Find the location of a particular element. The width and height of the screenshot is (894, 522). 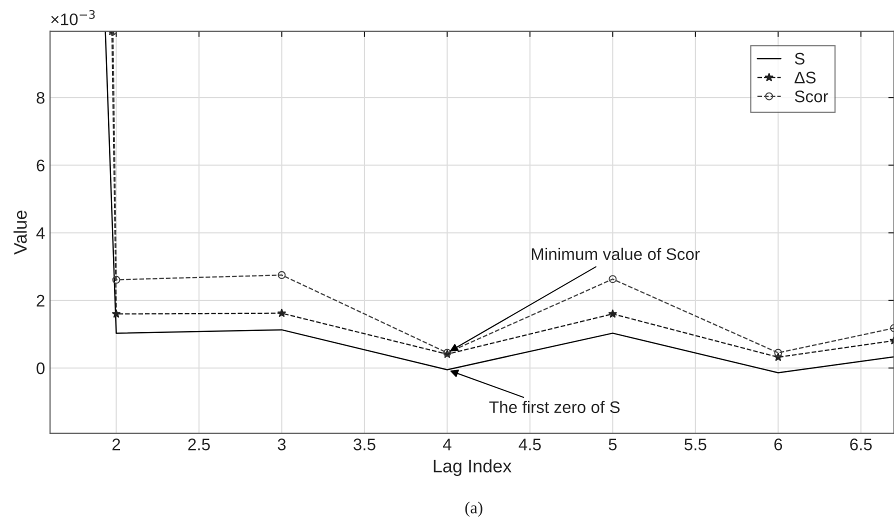

x-tick-label: 3 is located at coordinates (282, 444).